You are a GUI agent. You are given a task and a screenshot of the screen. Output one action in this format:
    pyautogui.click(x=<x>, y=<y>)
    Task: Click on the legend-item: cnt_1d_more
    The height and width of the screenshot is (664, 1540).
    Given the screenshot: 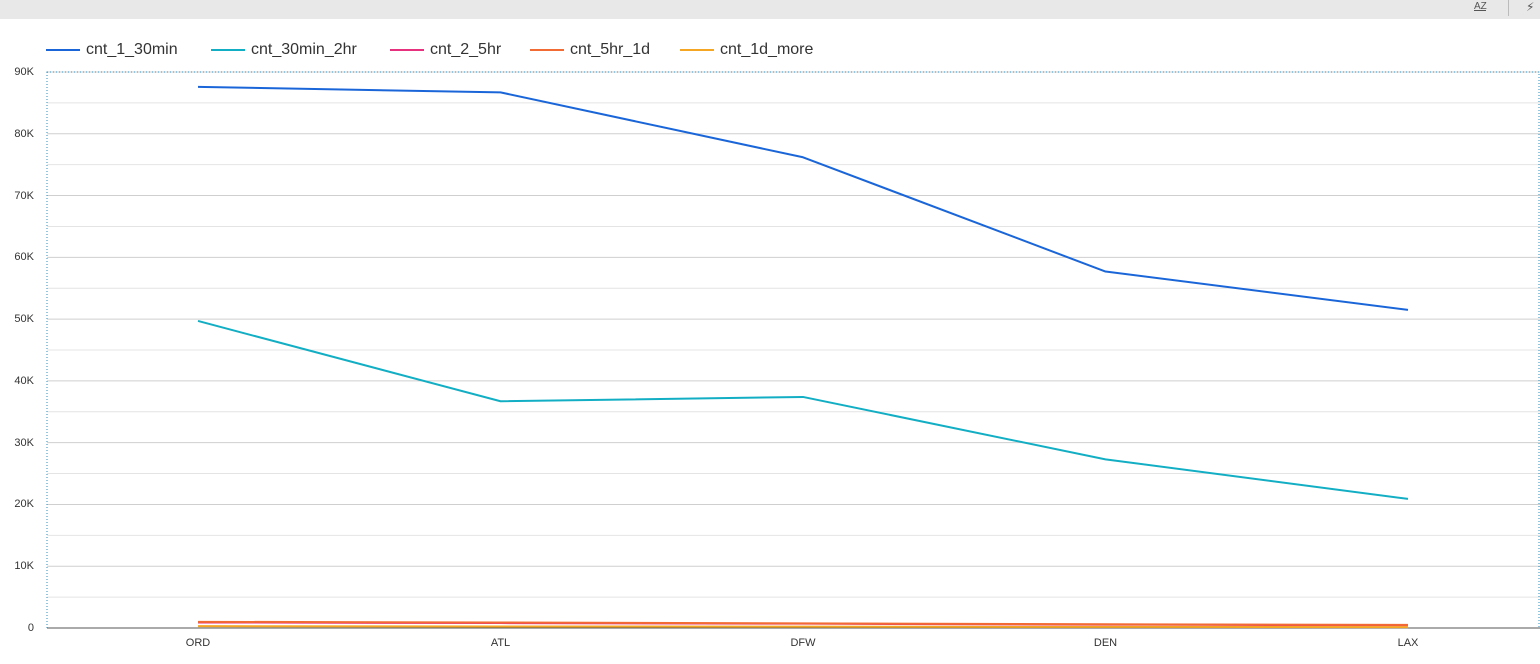 What is the action you would take?
    pyautogui.click(x=746, y=50)
    